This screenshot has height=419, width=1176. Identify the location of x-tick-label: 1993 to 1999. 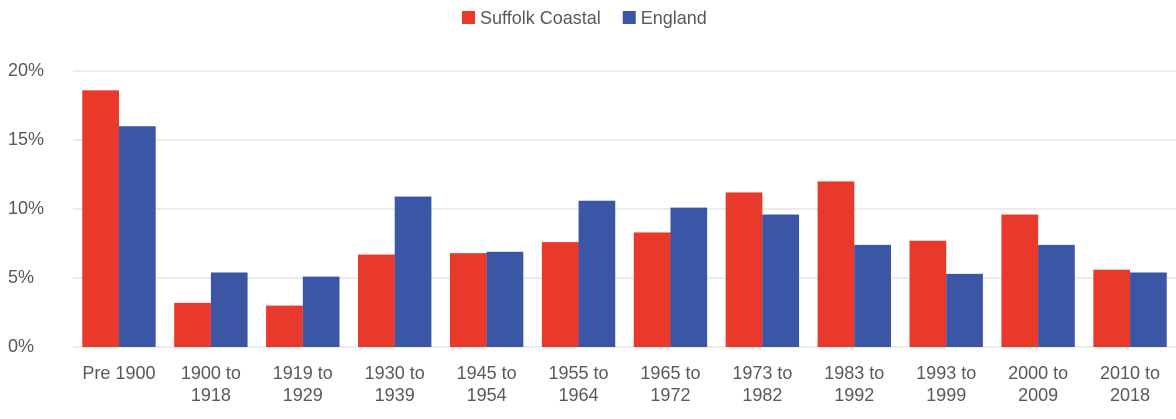
(946, 384).